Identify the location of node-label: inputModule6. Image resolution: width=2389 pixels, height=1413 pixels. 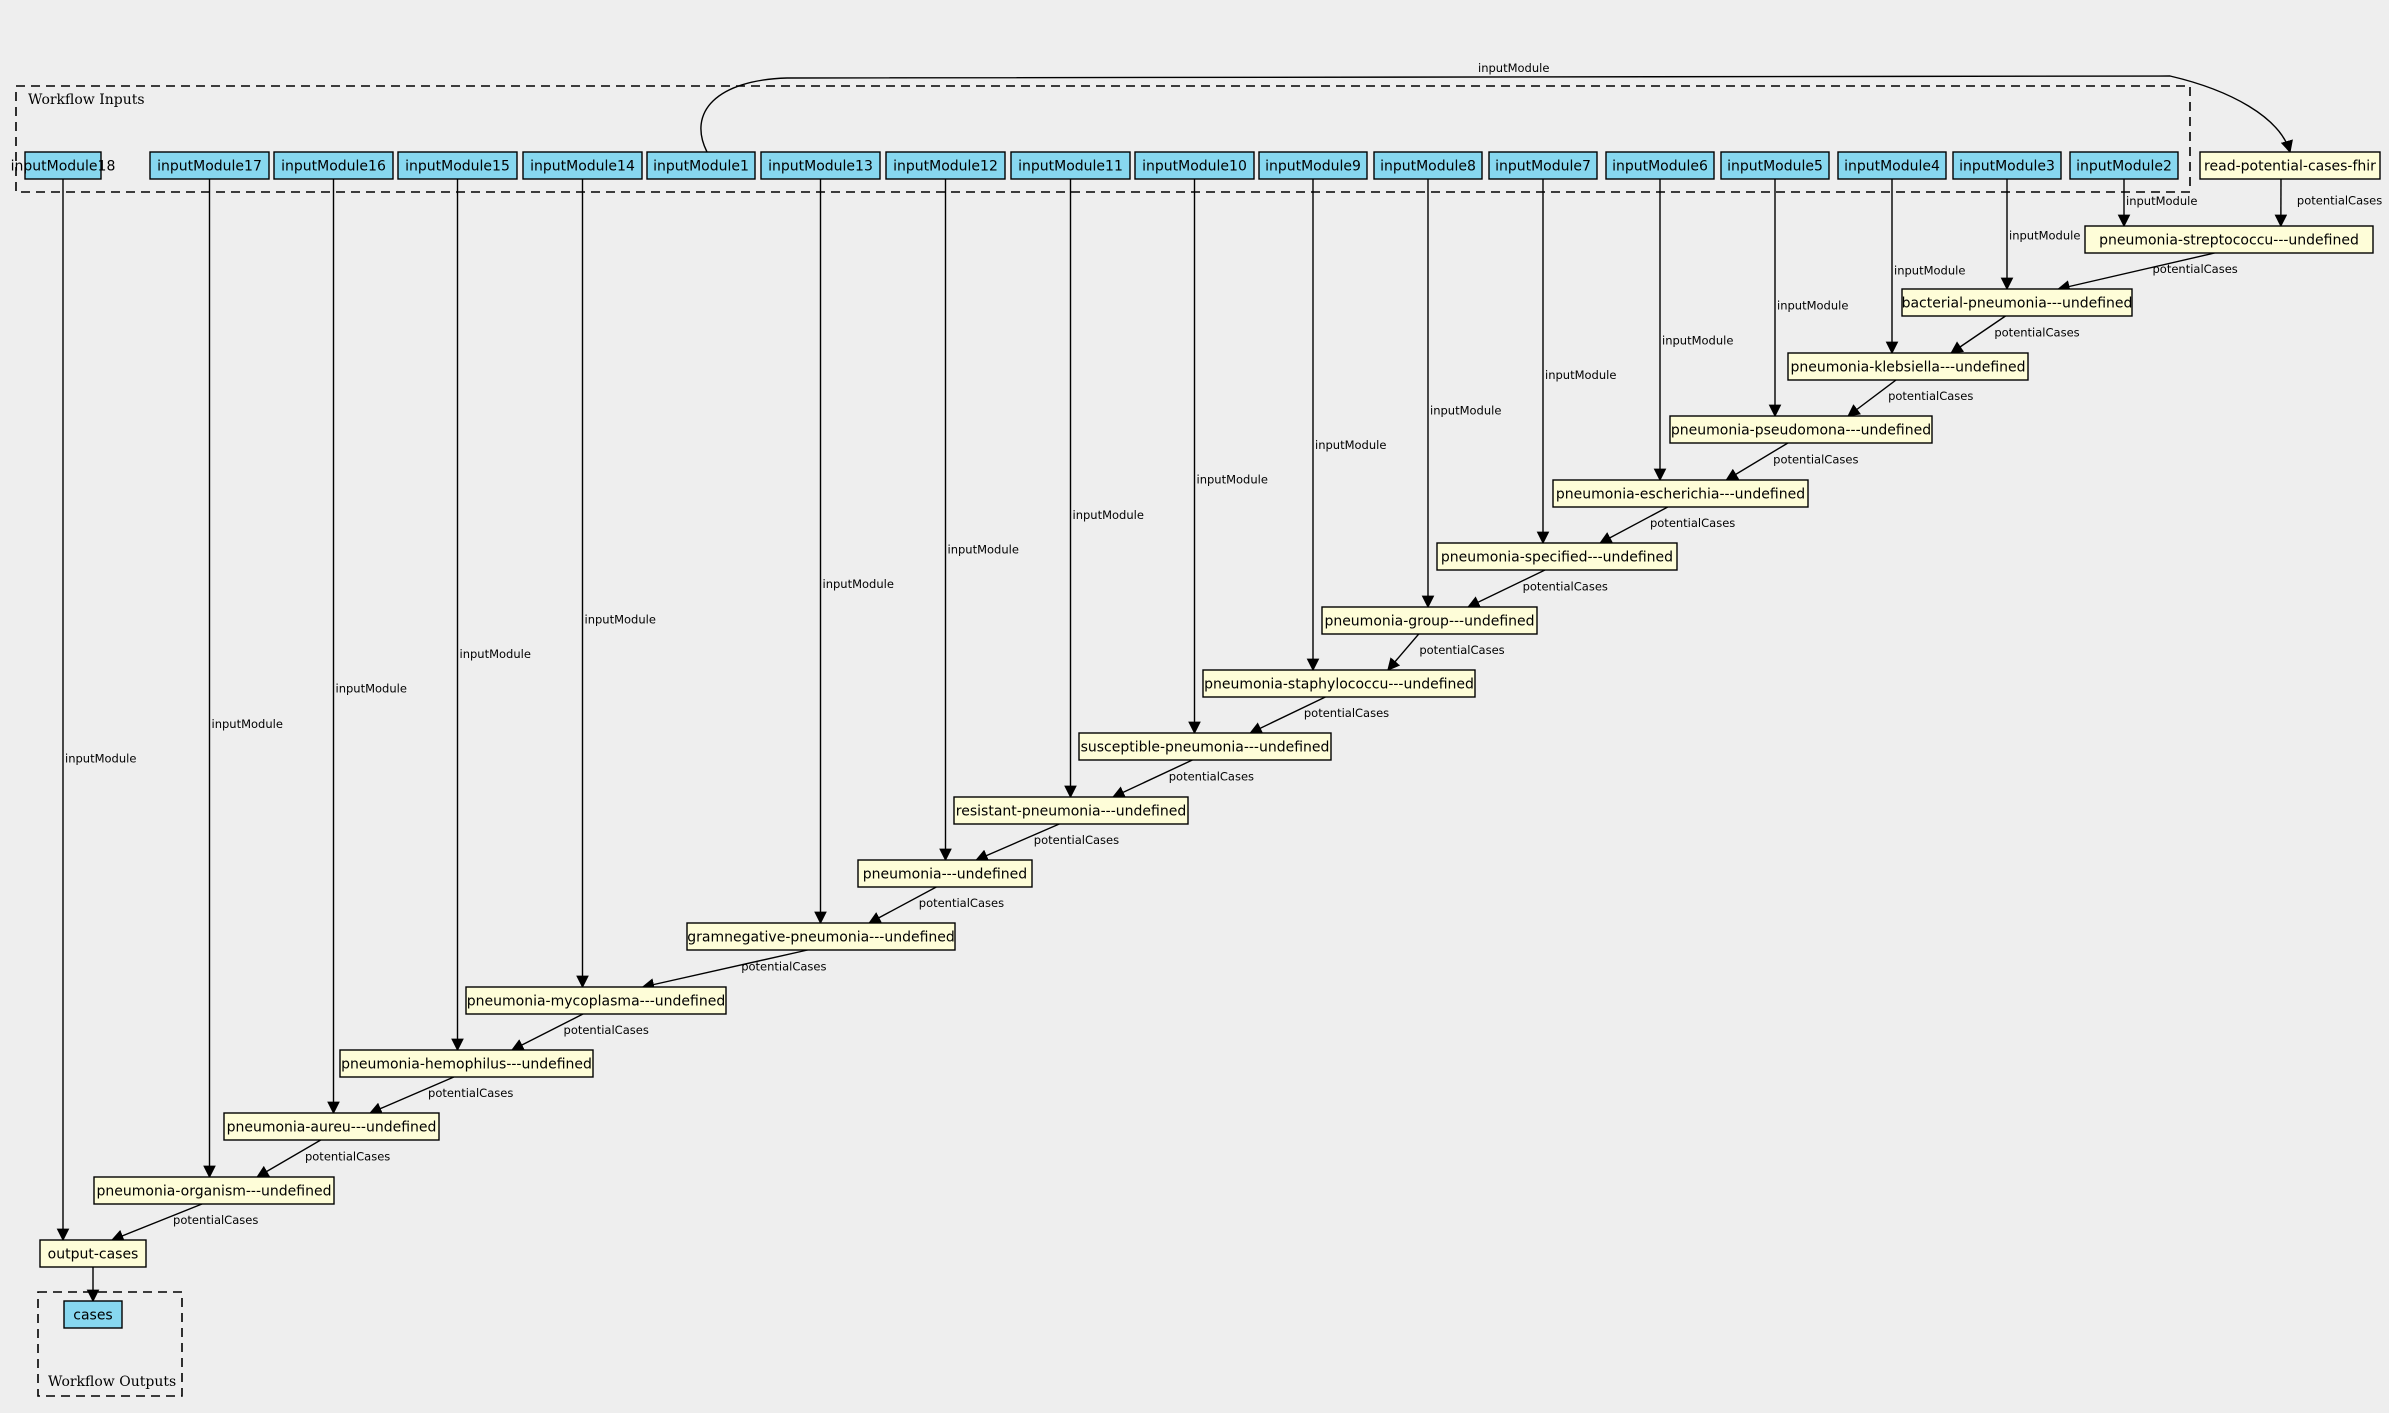
(1660, 167).